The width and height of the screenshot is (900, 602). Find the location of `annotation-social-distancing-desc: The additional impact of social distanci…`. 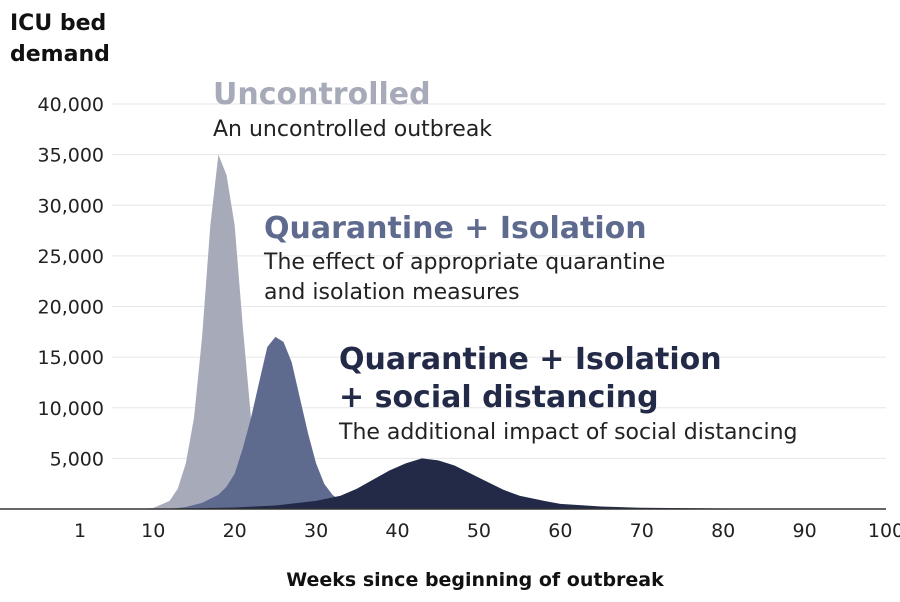

annotation-social-distancing-desc: The additional impact of social distanci… is located at coordinates (568, 432).